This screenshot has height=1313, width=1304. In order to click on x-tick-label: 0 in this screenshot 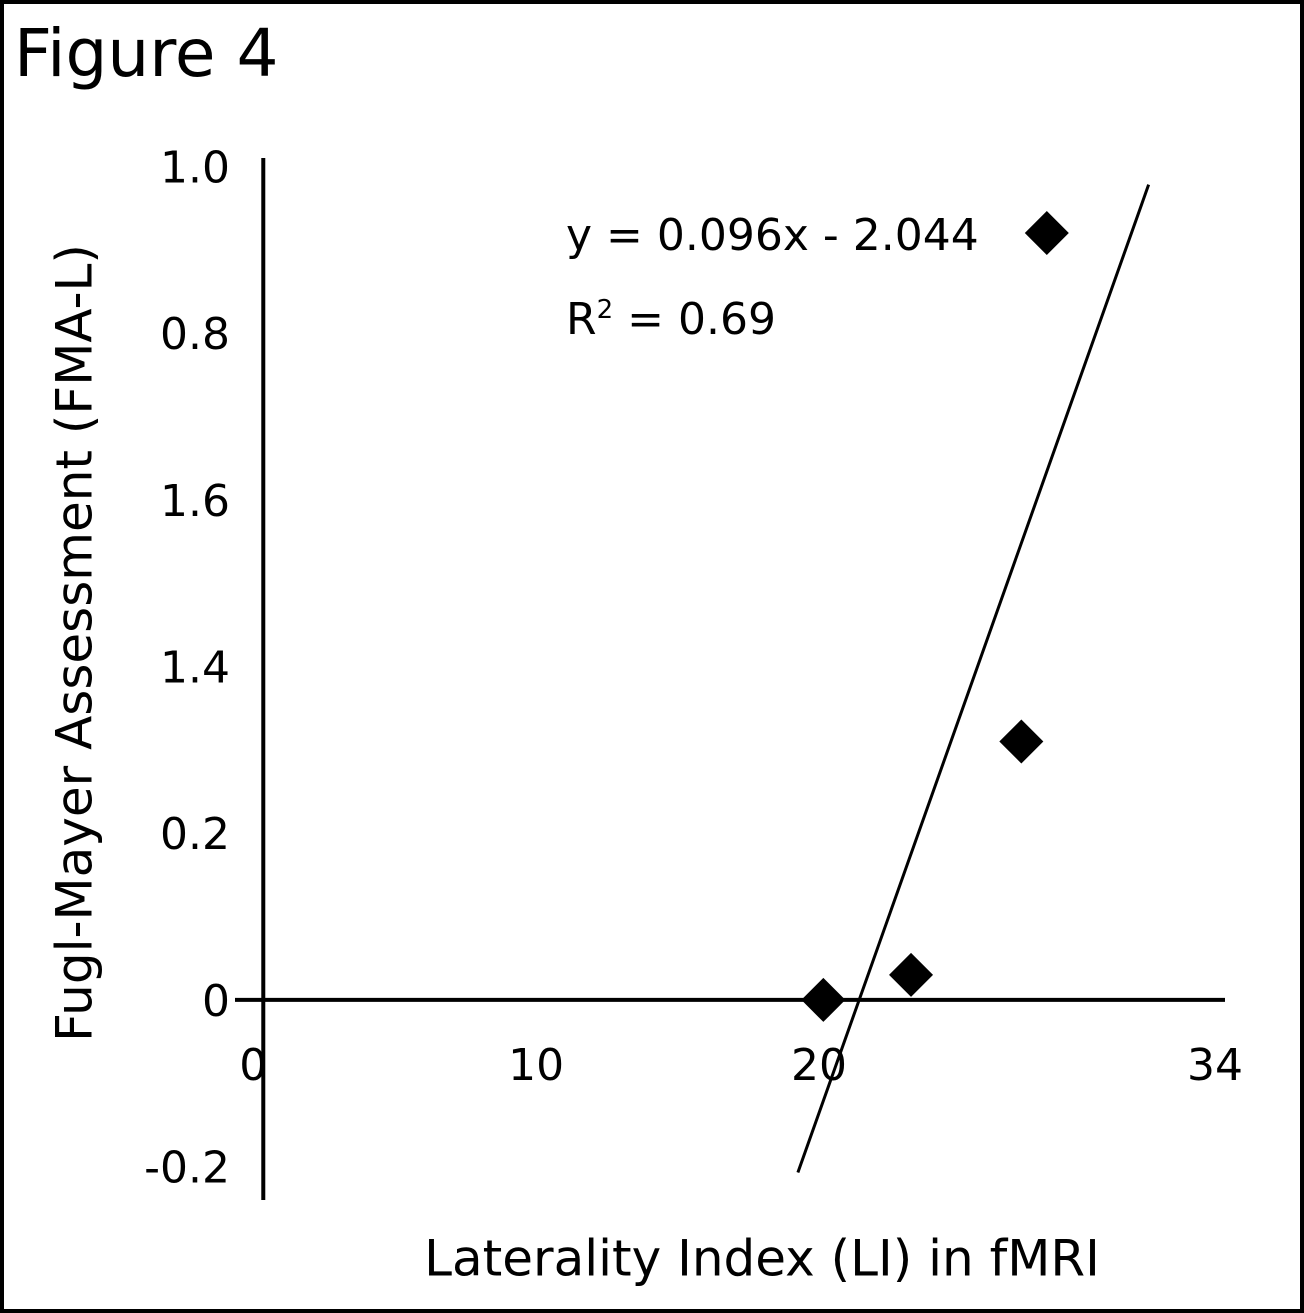, I will do `click(253, 1065)`.